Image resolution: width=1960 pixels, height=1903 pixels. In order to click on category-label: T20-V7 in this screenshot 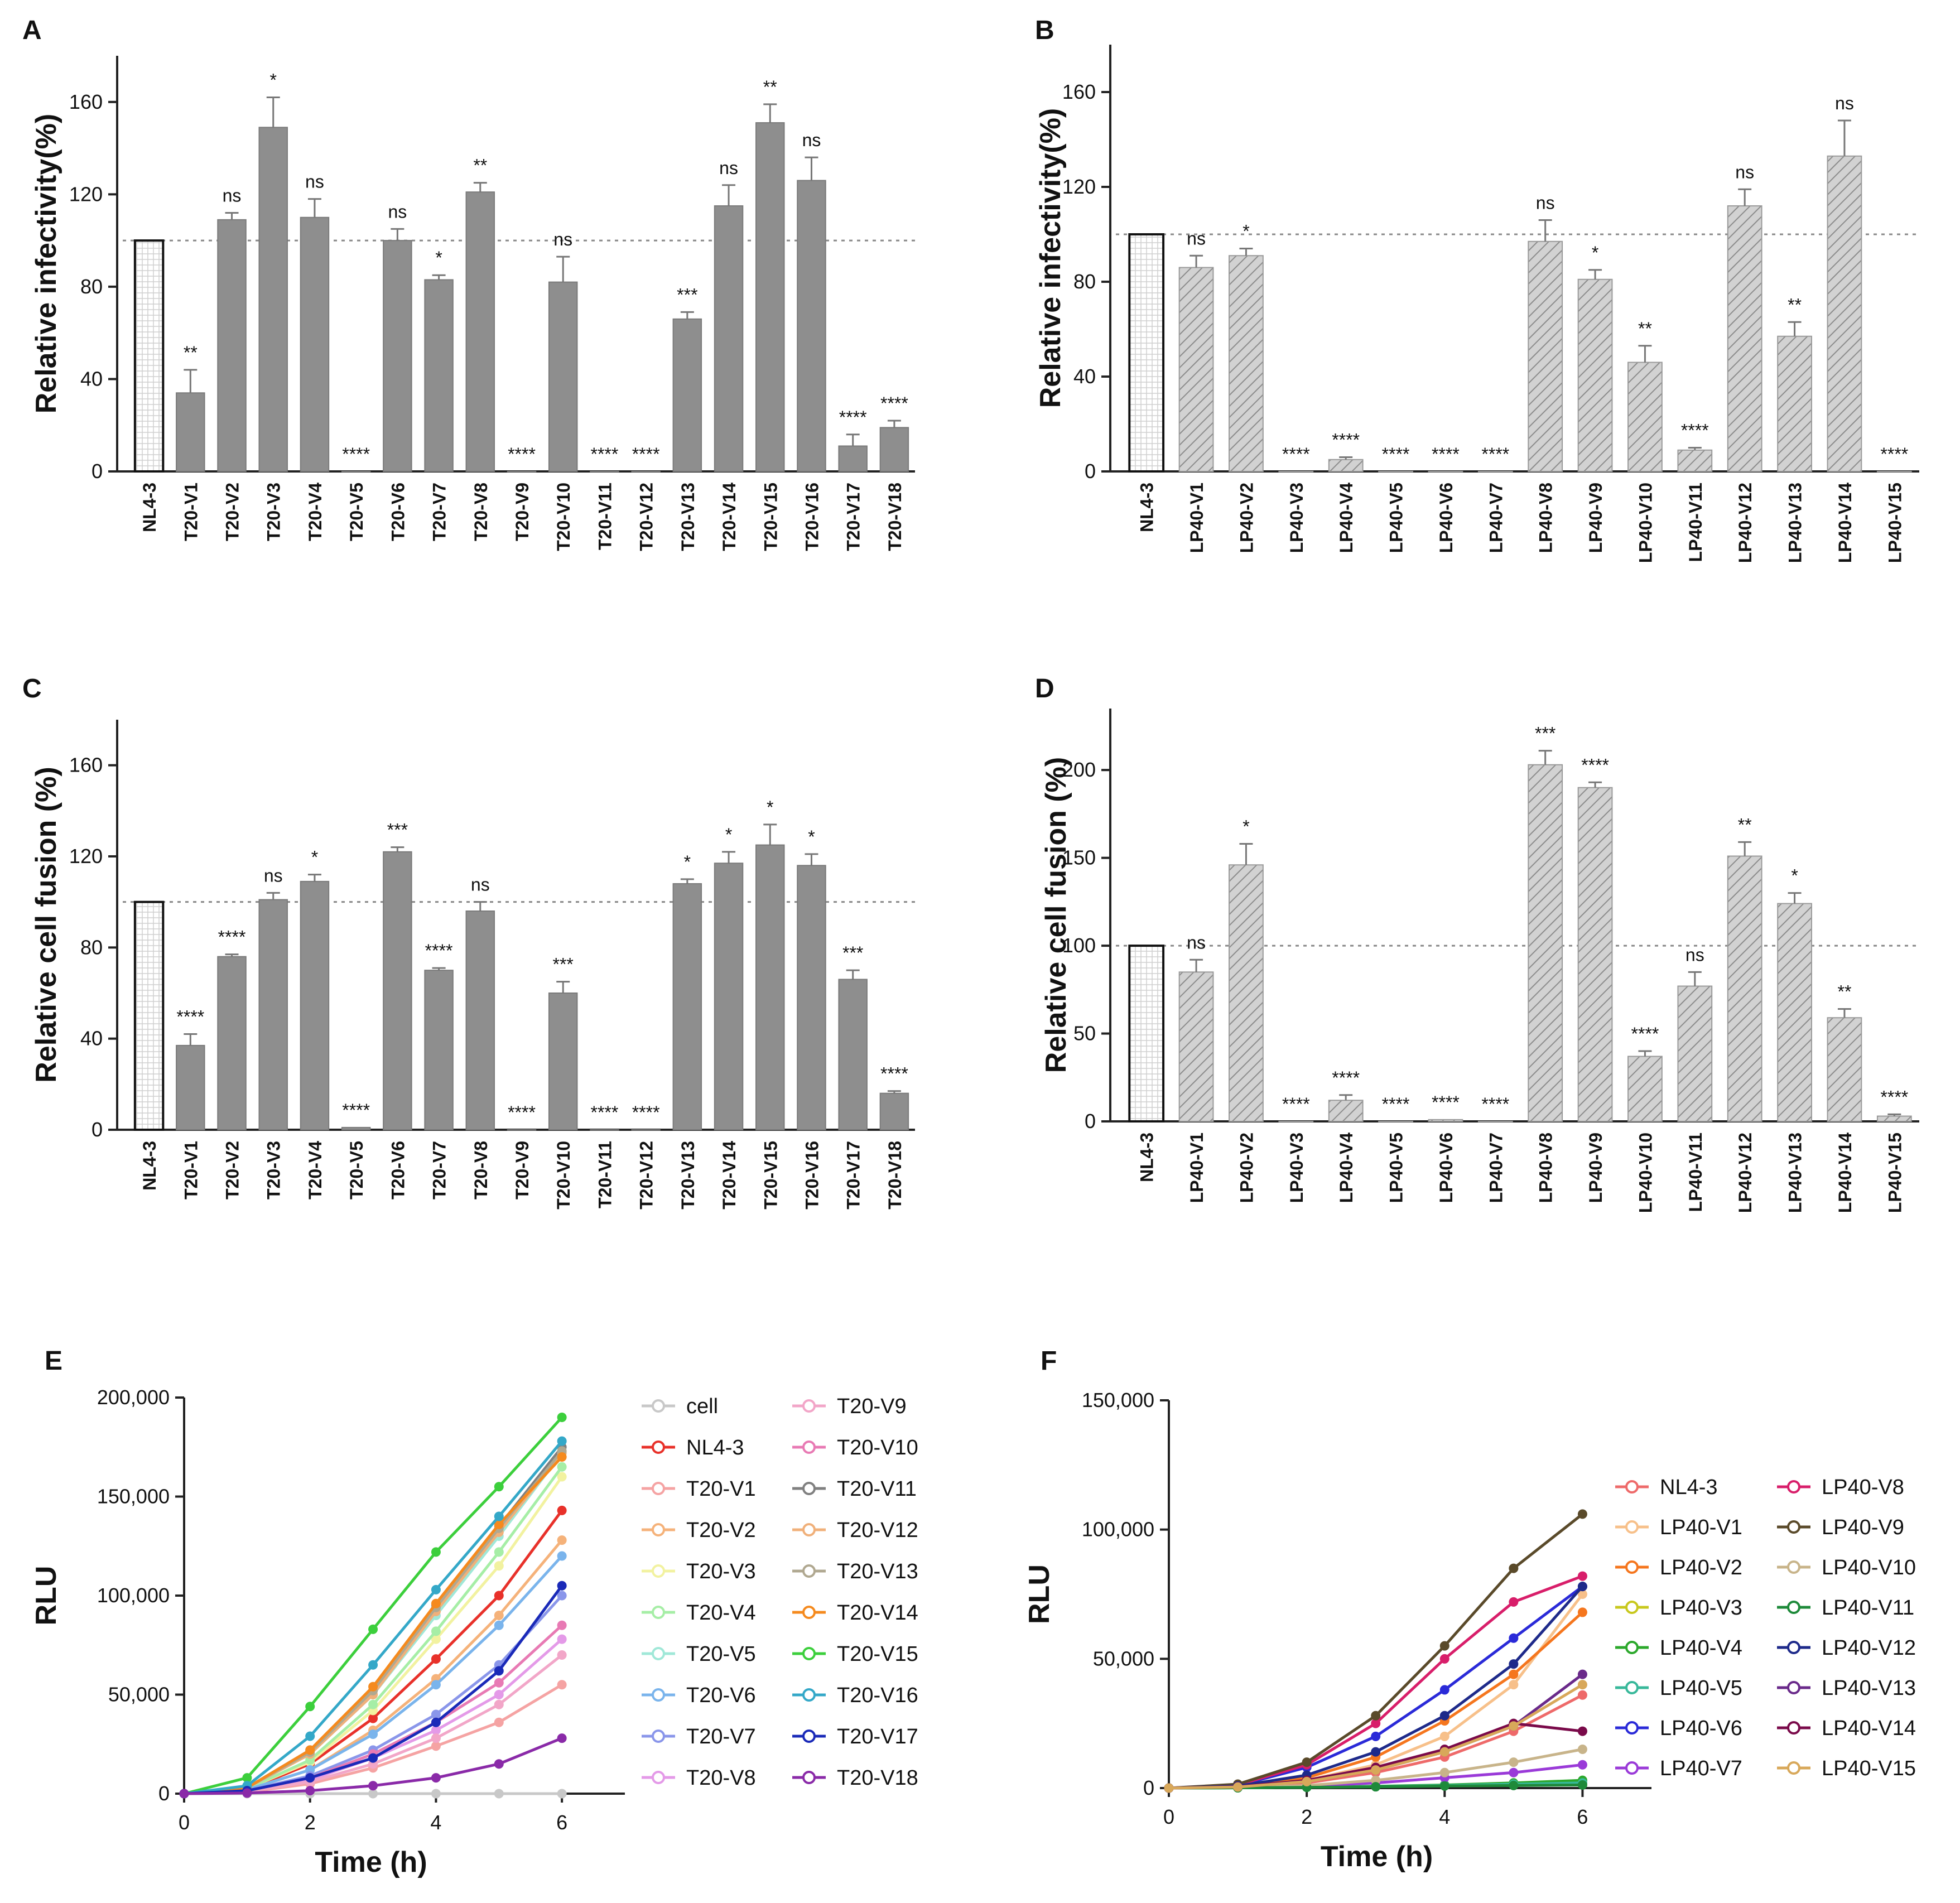, I will do `click(440, 1170)`.